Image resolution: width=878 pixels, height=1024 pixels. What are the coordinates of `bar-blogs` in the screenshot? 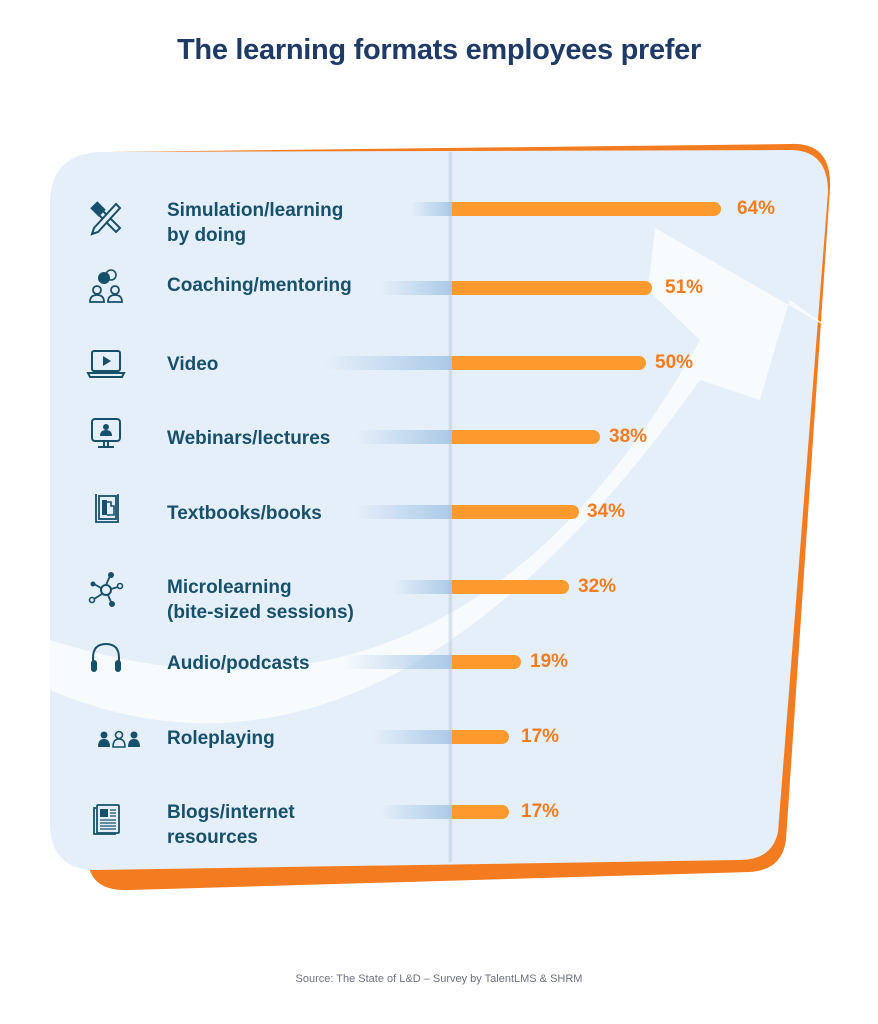 It's located at (480, 812).